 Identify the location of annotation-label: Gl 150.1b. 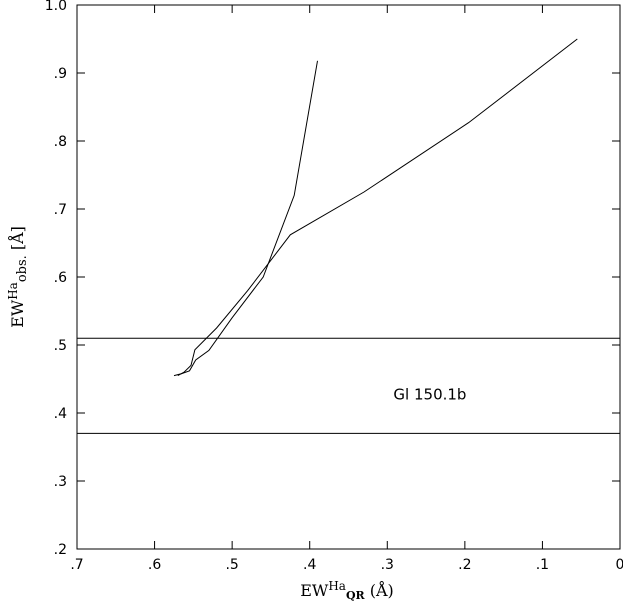
(429, 394).